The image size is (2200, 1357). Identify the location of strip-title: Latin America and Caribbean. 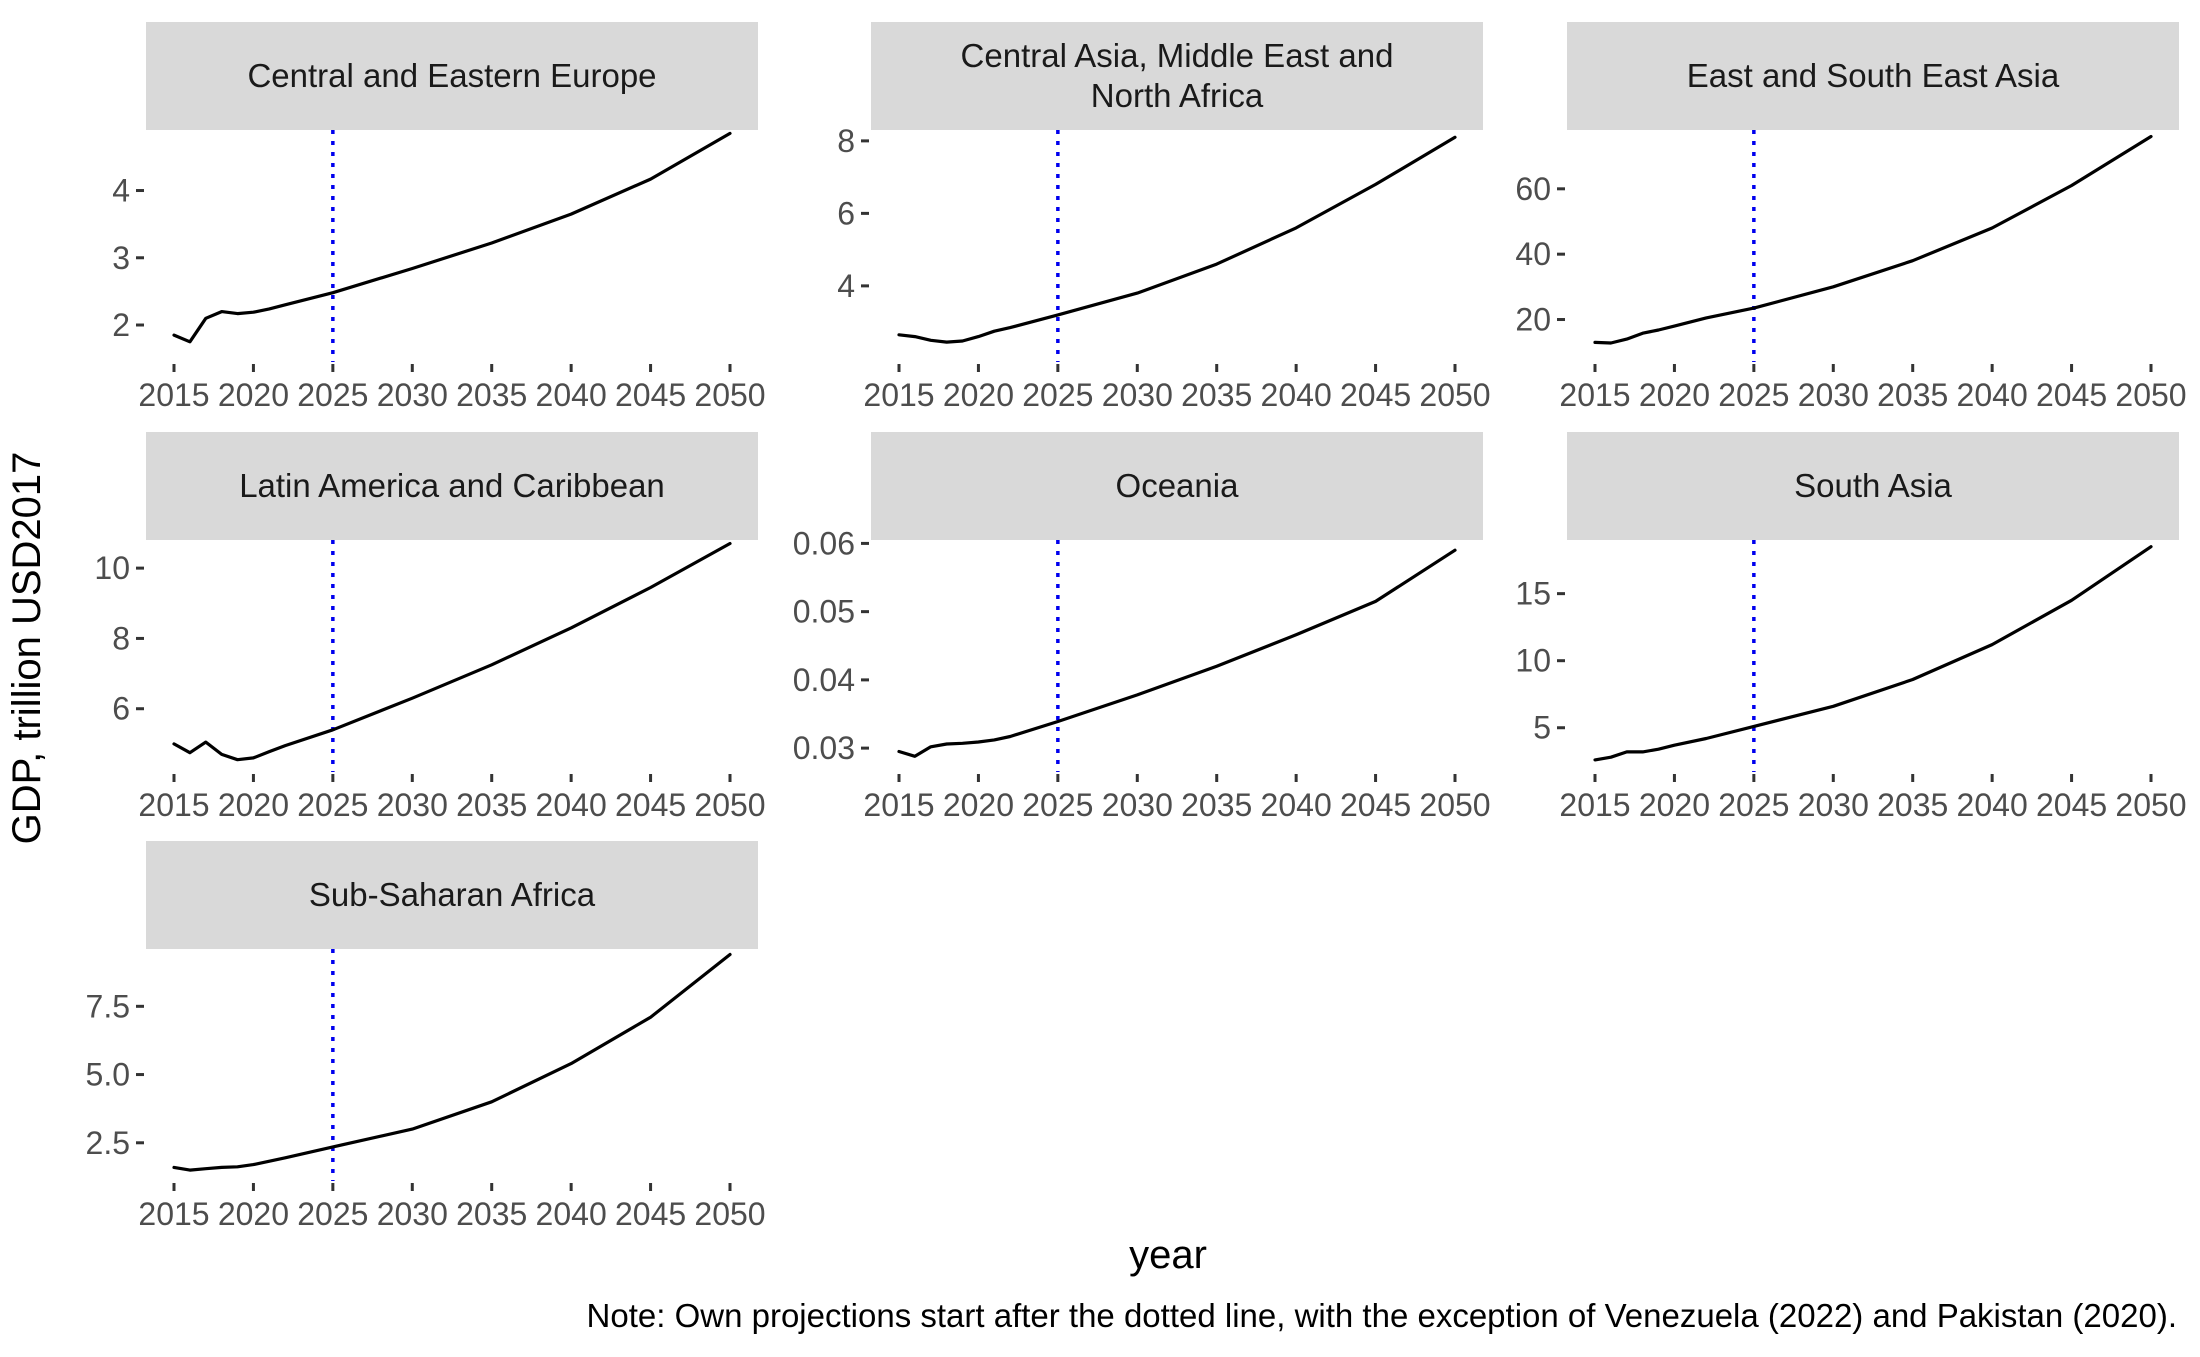
(452, 485).